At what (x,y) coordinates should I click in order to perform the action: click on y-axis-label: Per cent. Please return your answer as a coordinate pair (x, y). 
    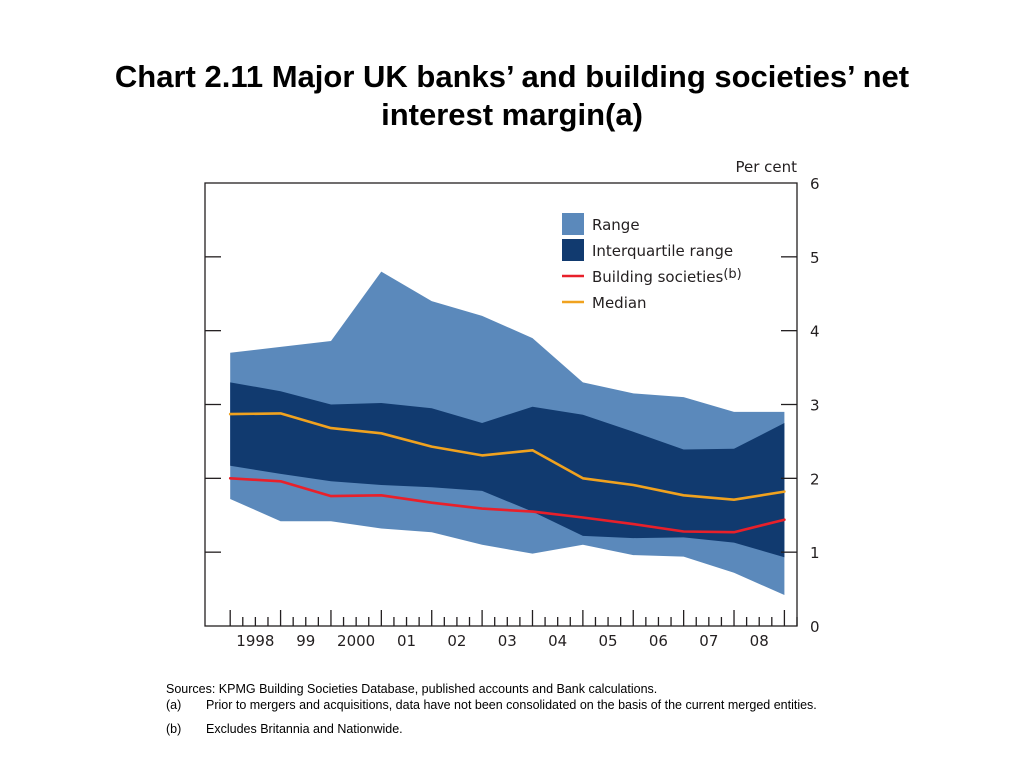
    Looking at the image, I should click on (766, 167).